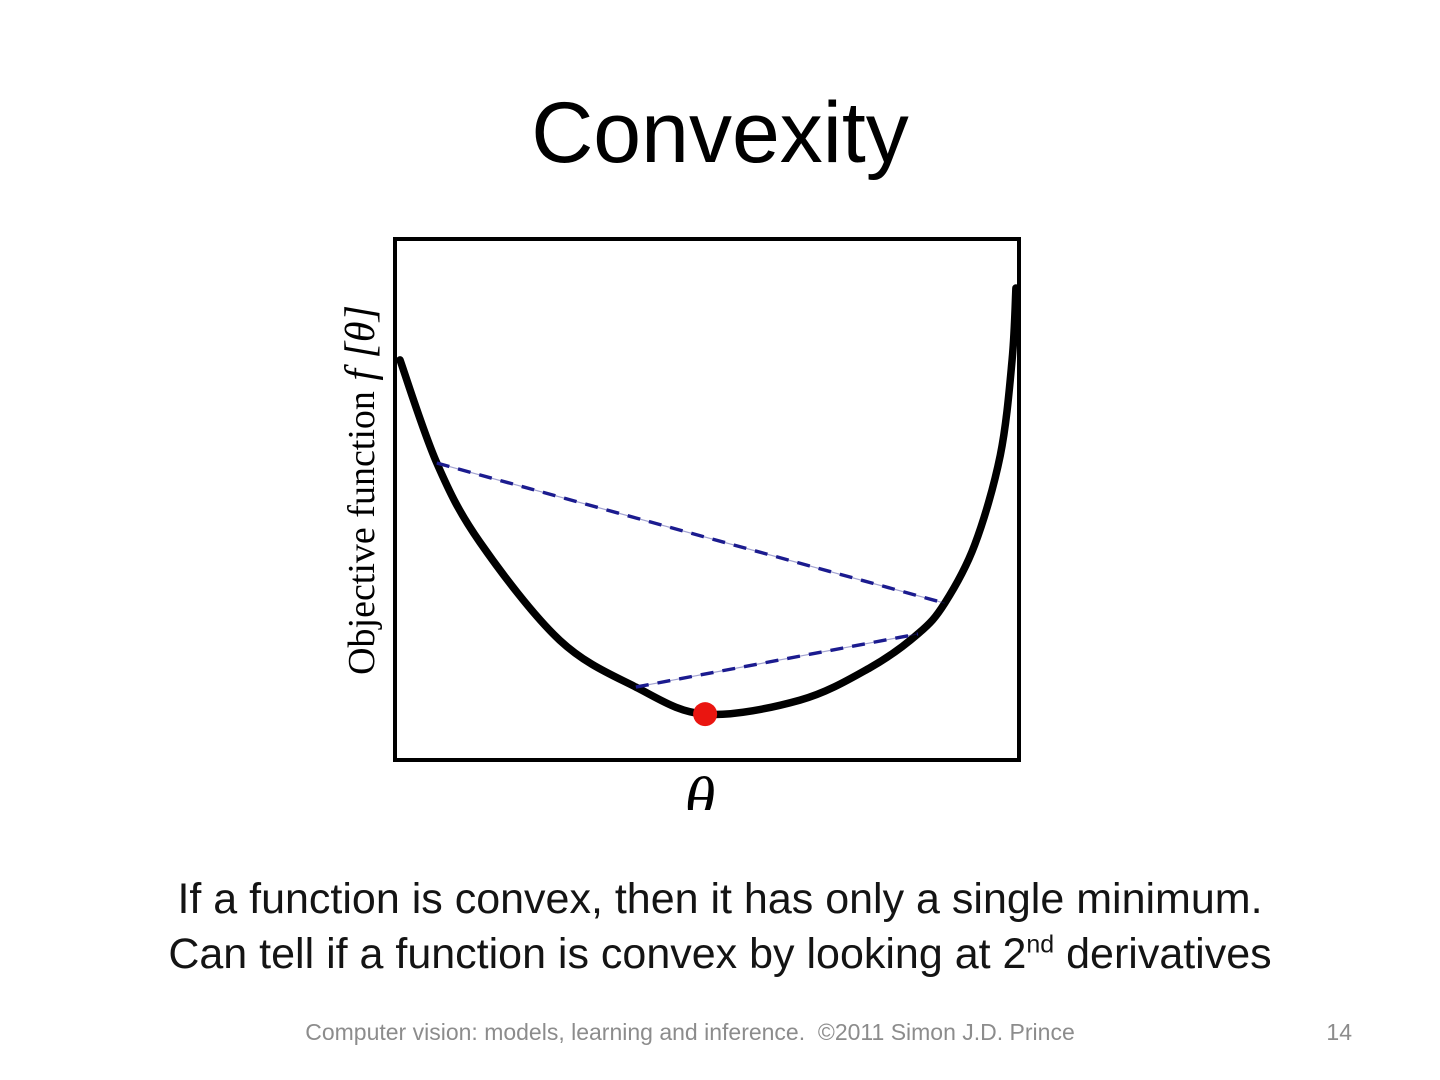  What do you see at coordinates (1339, 1032) in the screenshot?
I see `page-number: 14` at bounding box center [1339, 1032].